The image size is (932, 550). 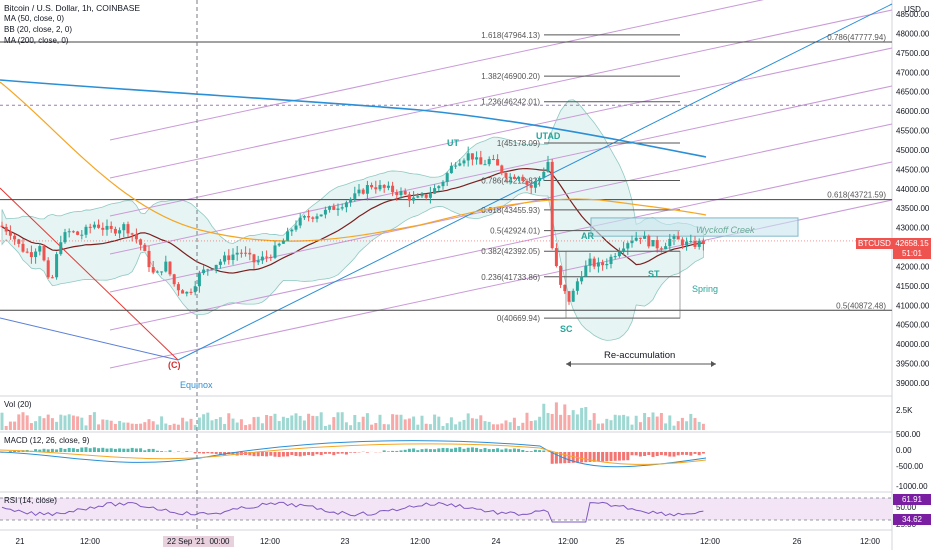 What do you see at coordinates (913, 383) in the screenshot?
I see `price-tick: 39000.00` at bounding box center [913, 383].